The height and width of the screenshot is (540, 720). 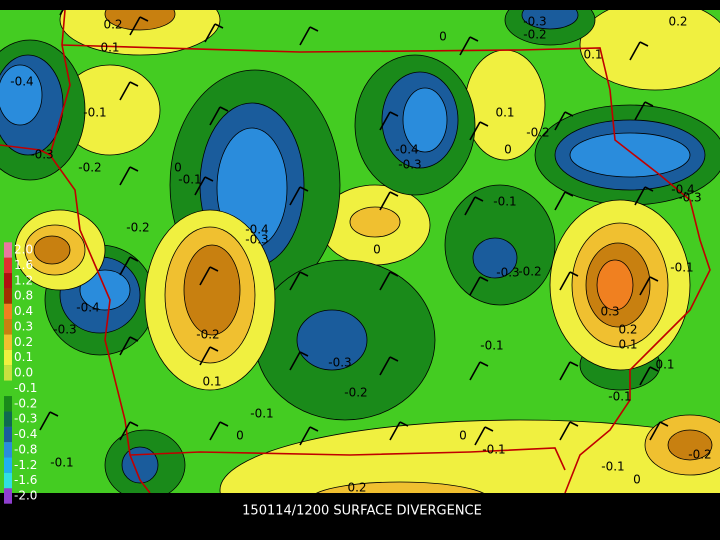 What do you see at coordinates (25, 388) in the screenshot?
I see `legend-label: -0.1` at bounding box center [25, 388].